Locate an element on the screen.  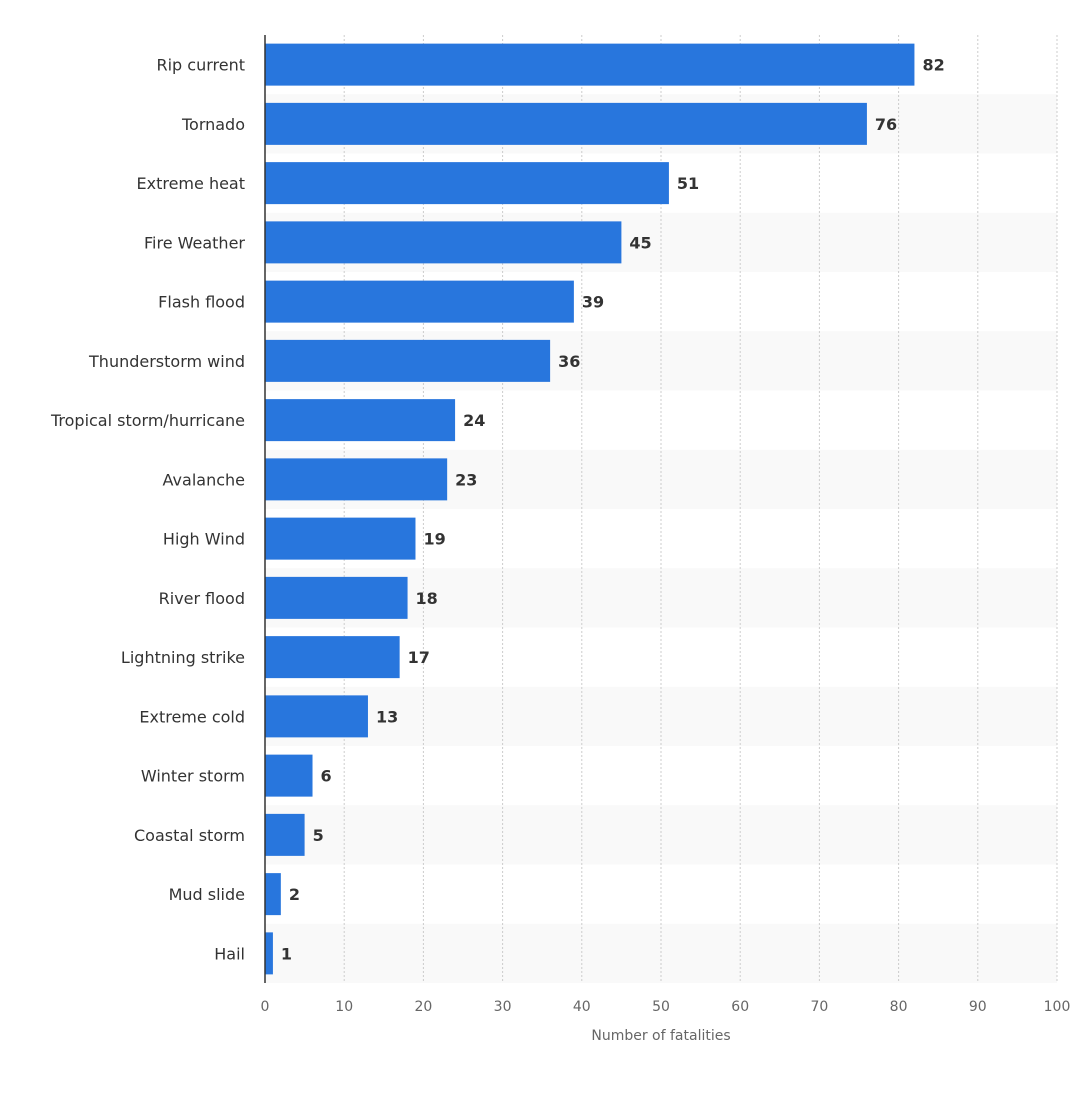
x-axis-ticks: 0 10 20 30 40 50 60 70 80 90 100 is located at coordinates (666, 1007).